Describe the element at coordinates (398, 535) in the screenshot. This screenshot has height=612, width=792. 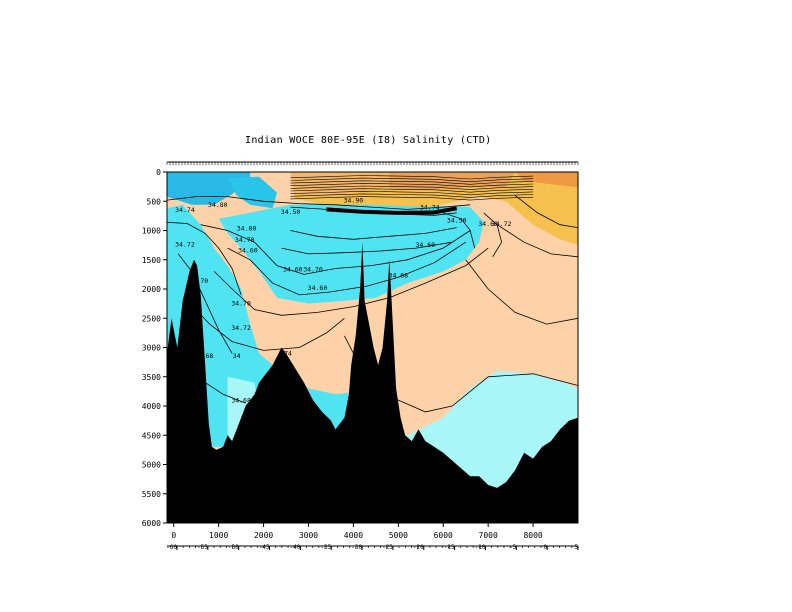
I see `x-tick-label: 5000` at that location.